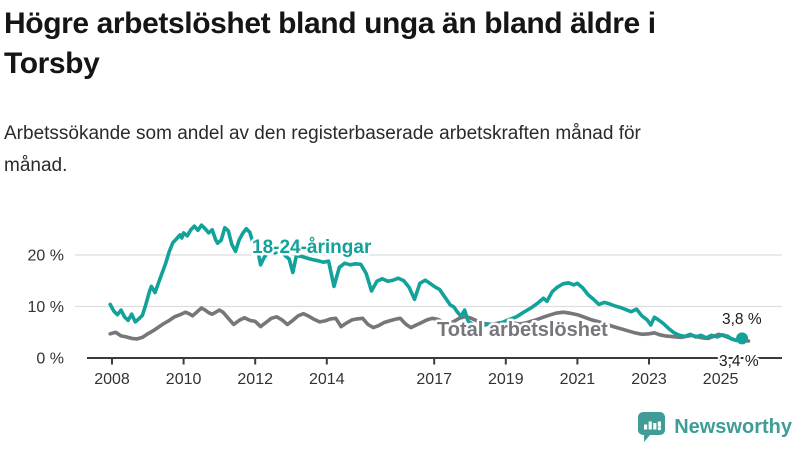  Describe the element at coordinates (312, 247) in the screenshot. I see `series-label-youth: 18-24-åringar` at that location.